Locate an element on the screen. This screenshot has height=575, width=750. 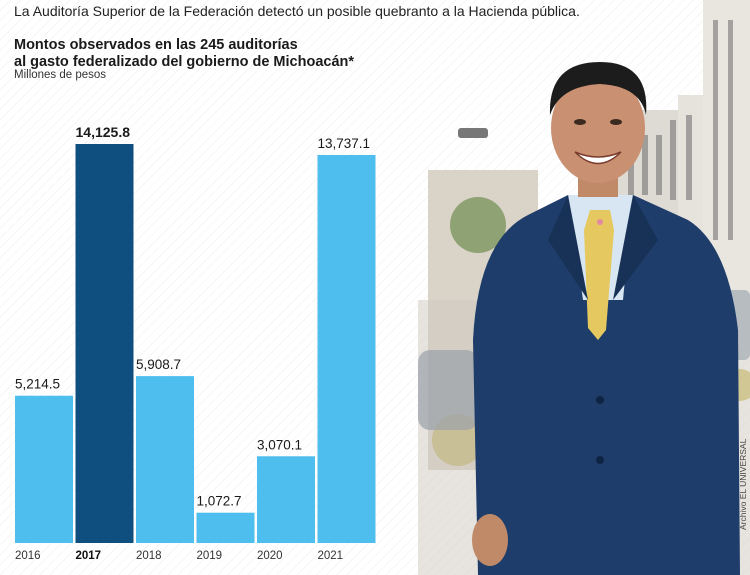
bar-2021 is located at coordinates (346, 348).